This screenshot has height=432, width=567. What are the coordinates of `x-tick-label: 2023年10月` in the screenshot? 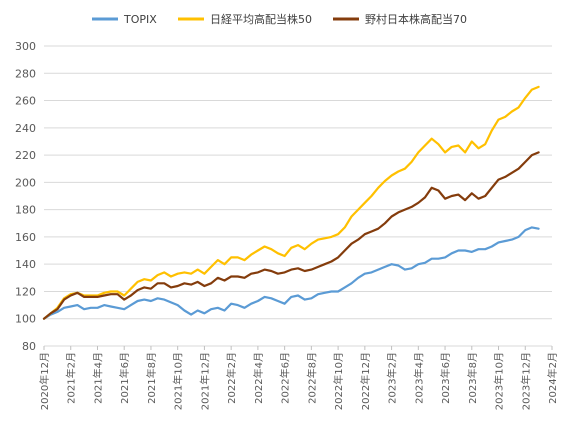 It's located at (499, 381).